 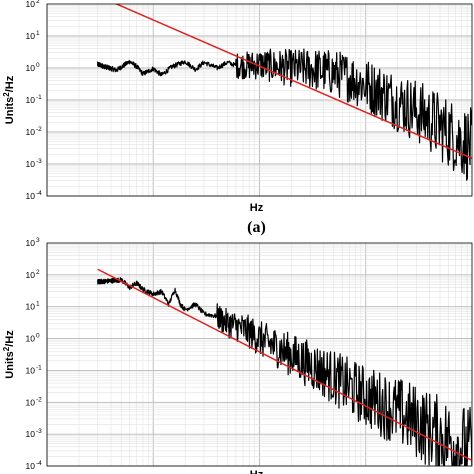 I want to click on panel-a-x-axis-label: Hz, so click(x=257, y=208).